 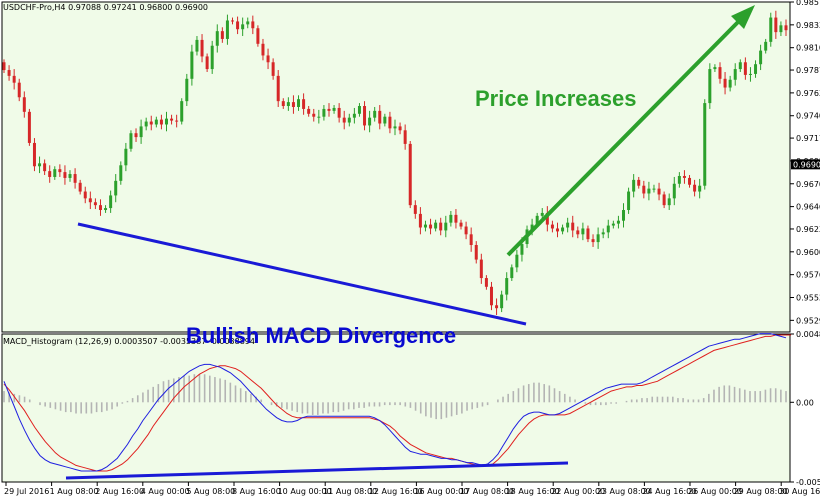 What do you see at coordinates (805, 402) in the screenshot?
I see `macd-y-tick-label: 0.00` at bounding box center [805, 402].